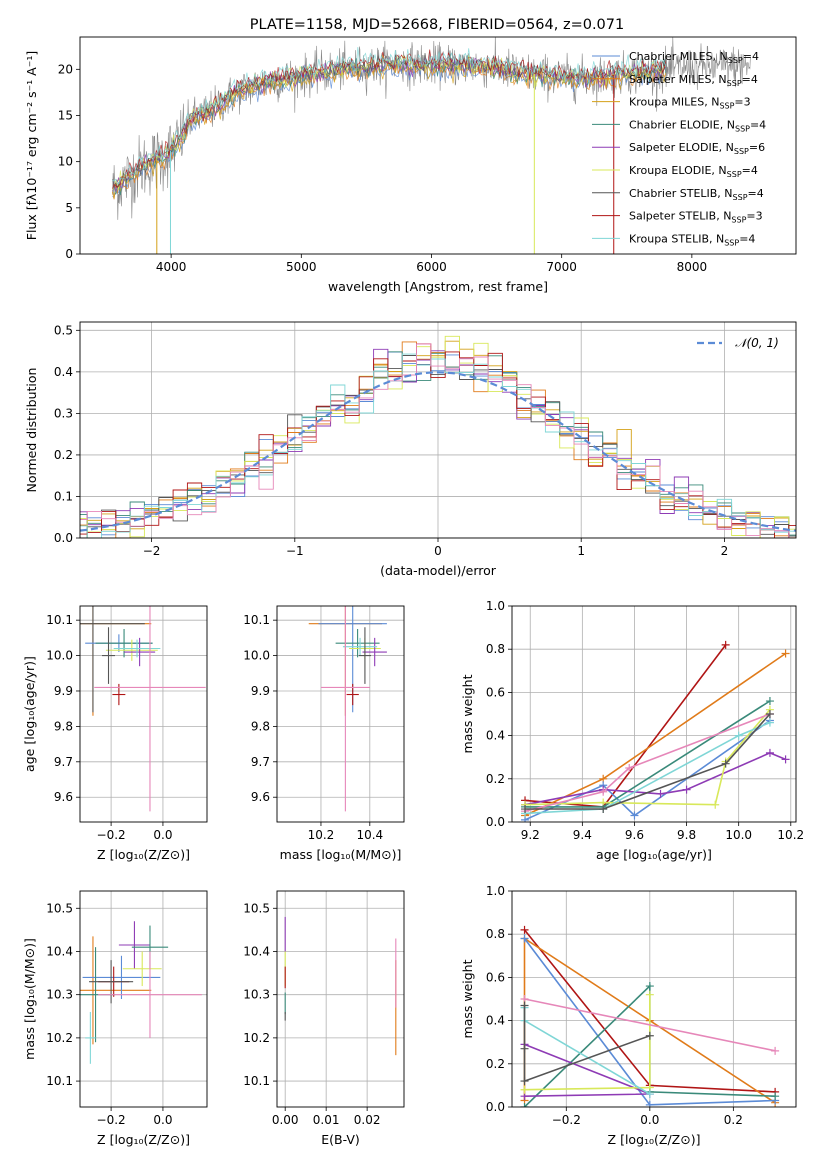 This screenshot has width=819, height=1170. What do you see at coordinates (693, 171) in the screenshot?
I see `legend-entry: Kroupa ELODIE, NSSP=4` at bounding box center [693, 171].